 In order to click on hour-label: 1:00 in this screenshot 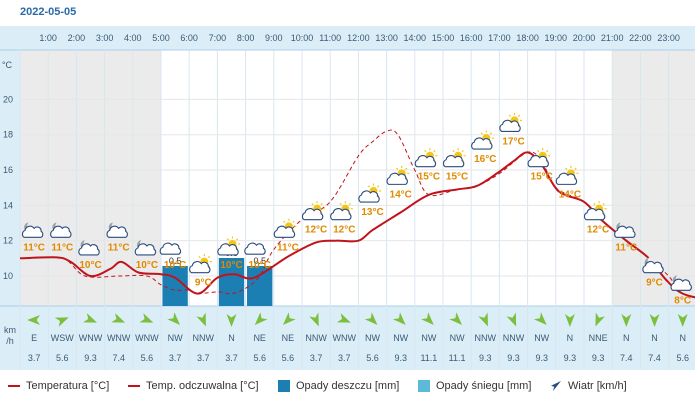, I will do `click(48, 38)`.